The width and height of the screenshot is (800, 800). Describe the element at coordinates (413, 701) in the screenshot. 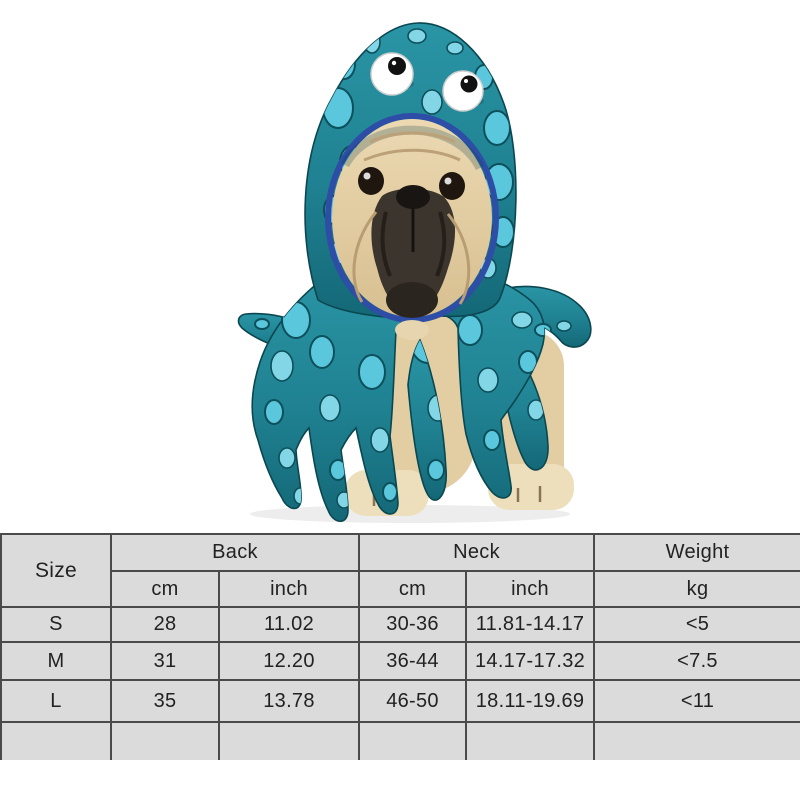

I see `cell-neck-cm: 46-50` at that location.